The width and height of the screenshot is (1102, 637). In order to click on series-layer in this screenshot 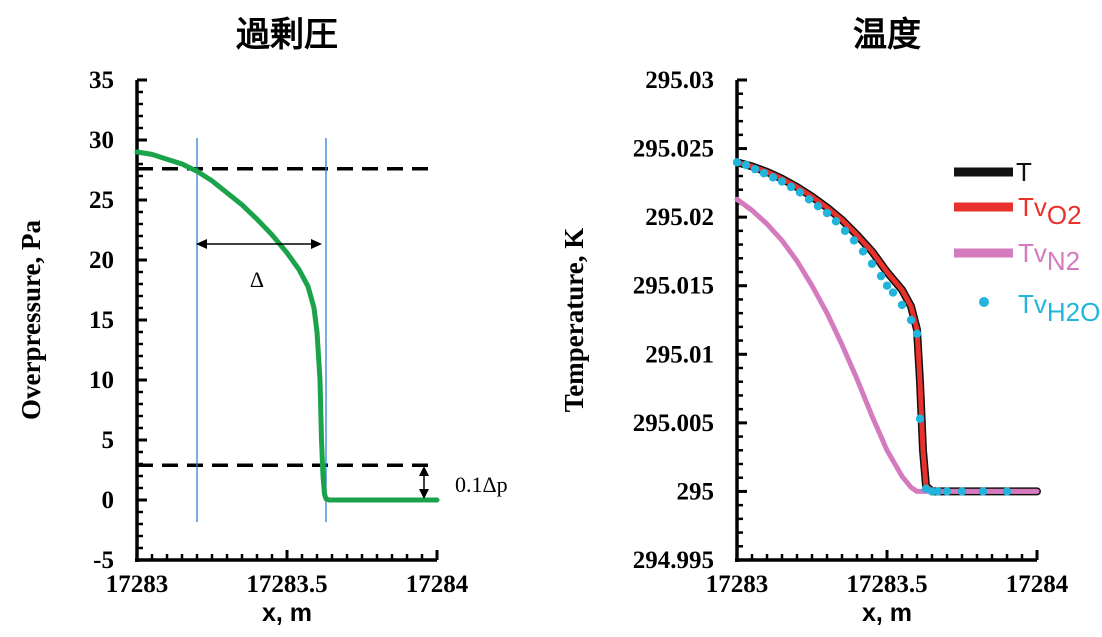, I will do `click(886, 327)`.